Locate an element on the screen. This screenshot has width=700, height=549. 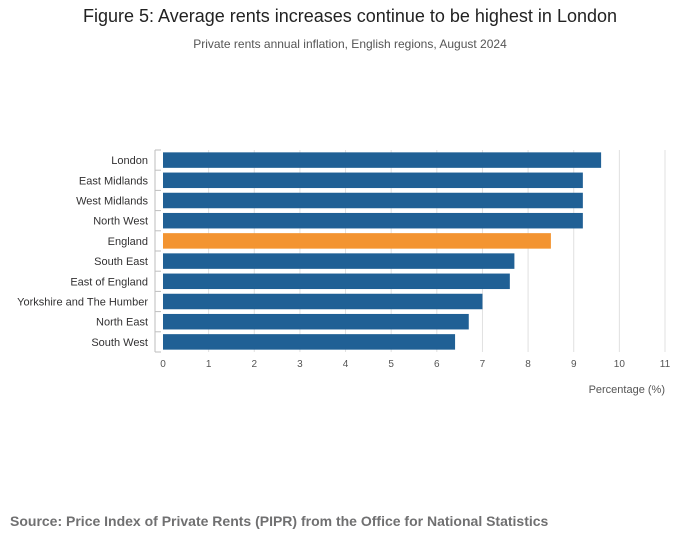
bar-south-east is located at coordinates (339, 261).